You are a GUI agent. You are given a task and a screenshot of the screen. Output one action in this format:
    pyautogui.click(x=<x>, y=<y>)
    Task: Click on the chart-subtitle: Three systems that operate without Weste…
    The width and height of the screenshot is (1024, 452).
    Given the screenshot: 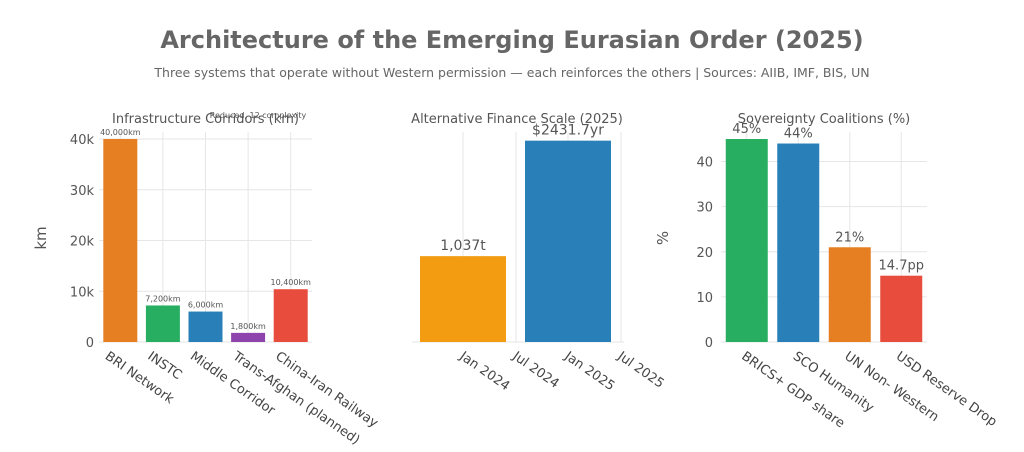 What is the action you would take?
    pyautogui.click(x=511, y=72)
    